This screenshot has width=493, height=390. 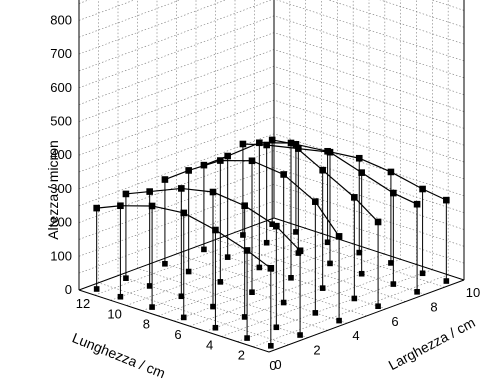 What do you see at coordinates (378, 222) in the screenshot?
I see `point-marker-s3-p0` at bounding box center [378, 222].